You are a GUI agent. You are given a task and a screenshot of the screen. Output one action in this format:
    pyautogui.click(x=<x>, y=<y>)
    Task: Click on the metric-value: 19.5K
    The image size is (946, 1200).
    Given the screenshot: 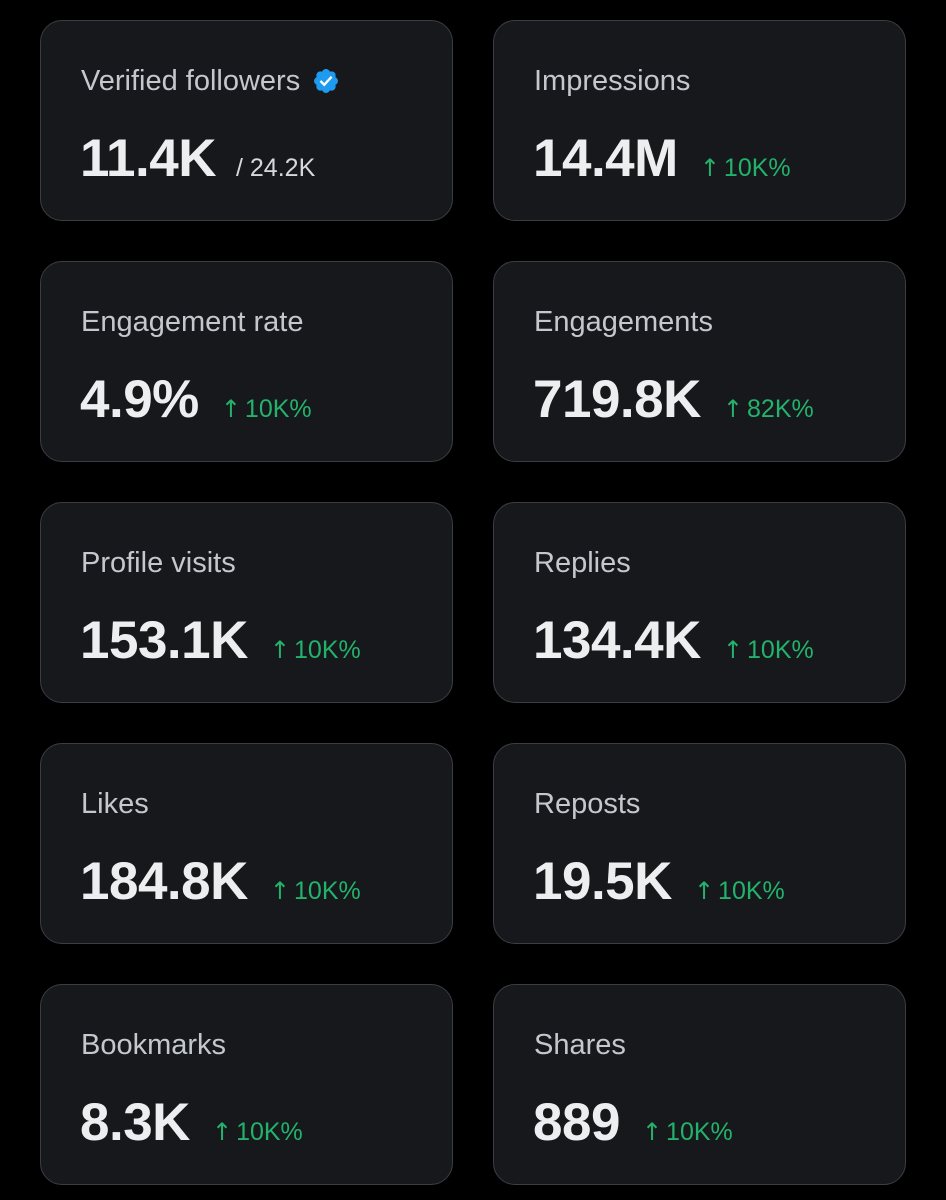 What is the action you would take?
    pyautogui.click(x=602, y=881)
    